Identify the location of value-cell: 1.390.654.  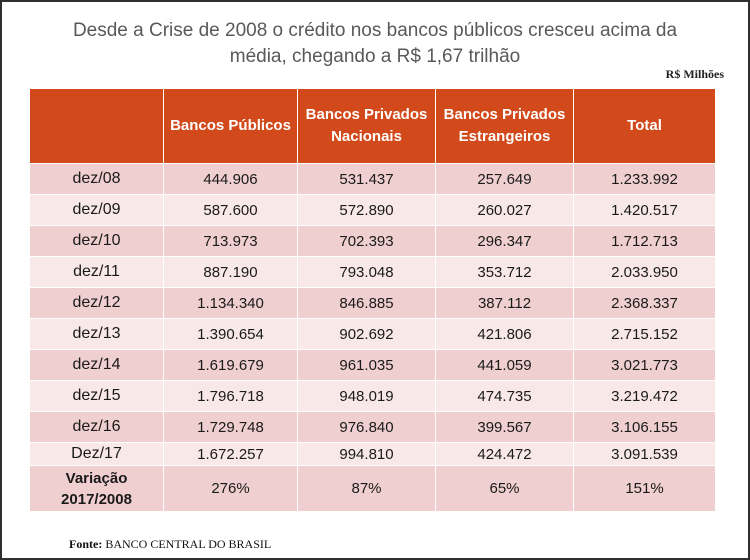
(230, 334).